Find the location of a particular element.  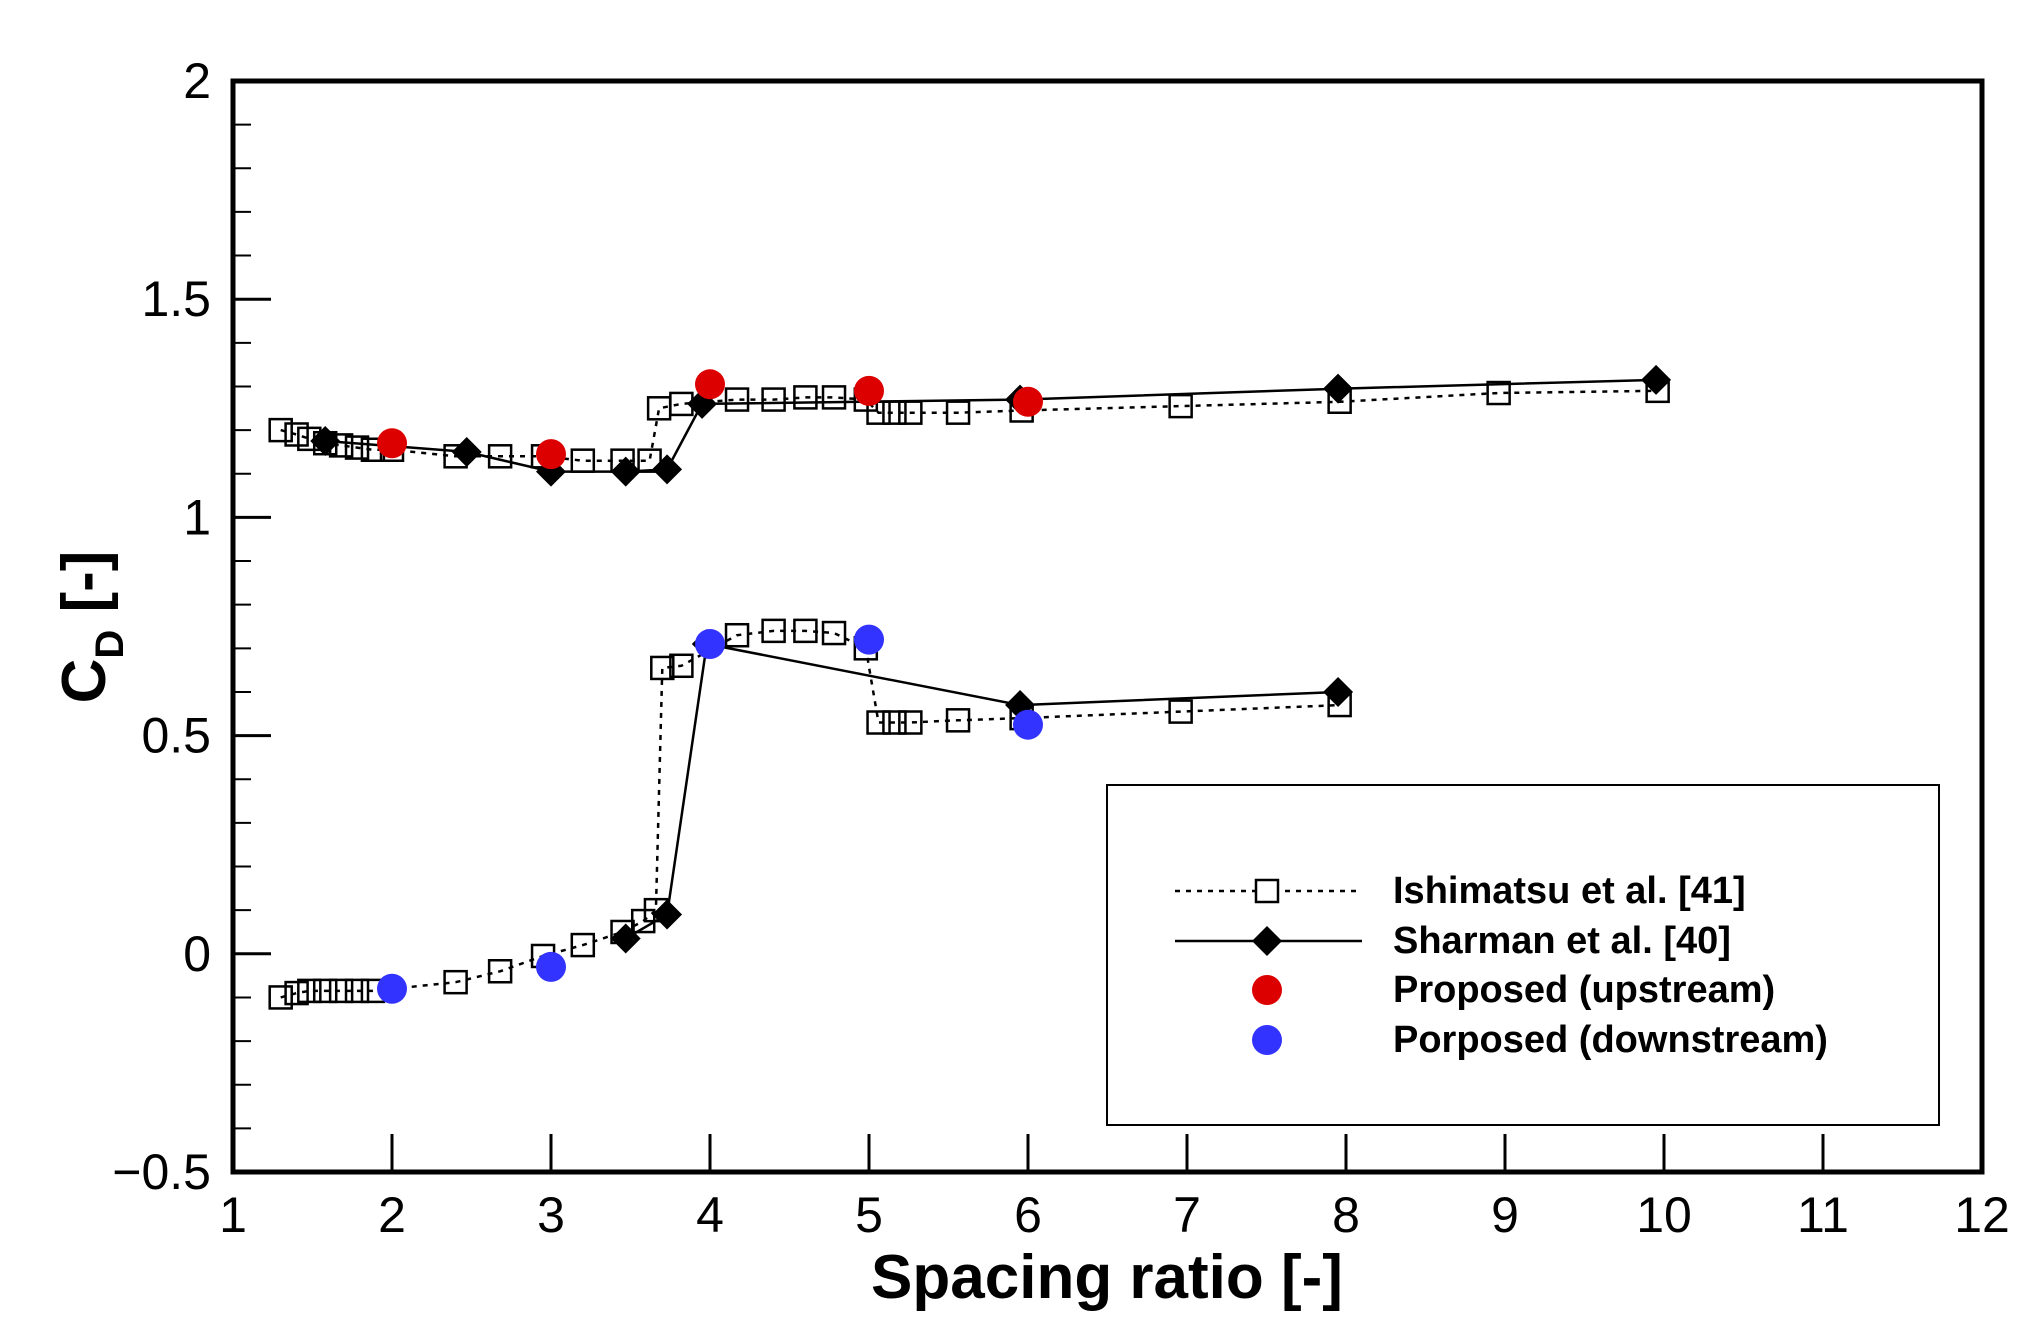

x-tick-label: 10 is located at coordinates (1664, 1215).